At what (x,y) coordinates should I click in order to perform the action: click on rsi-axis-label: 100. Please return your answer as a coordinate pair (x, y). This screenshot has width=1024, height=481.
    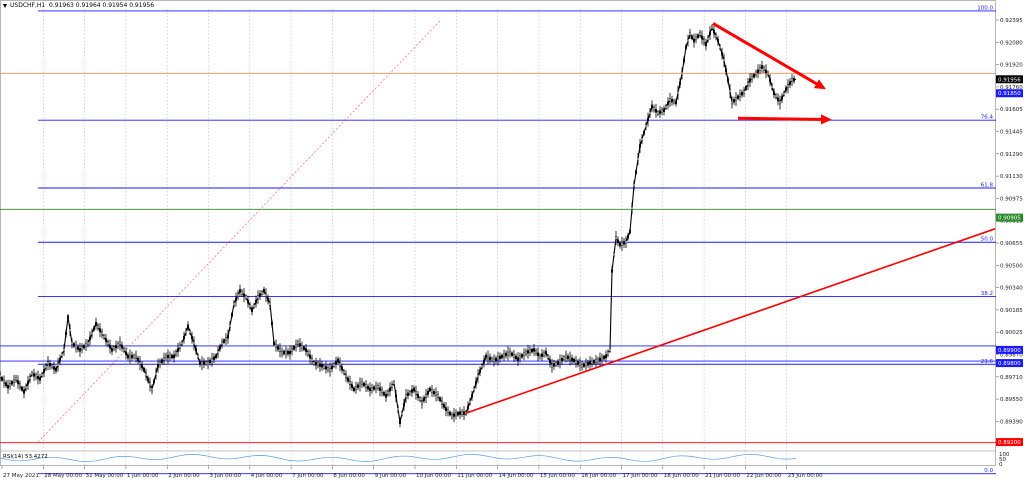
    Looking at the image, I should click on (1004, 455).